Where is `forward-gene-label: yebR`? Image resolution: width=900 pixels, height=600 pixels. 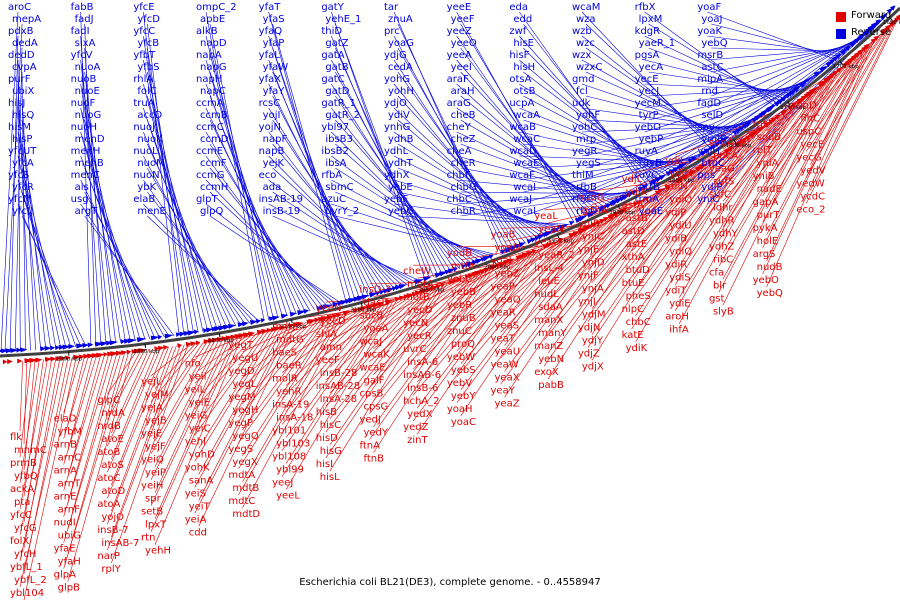
forward-gene-label: yebR is located at coordinates (459, 305).